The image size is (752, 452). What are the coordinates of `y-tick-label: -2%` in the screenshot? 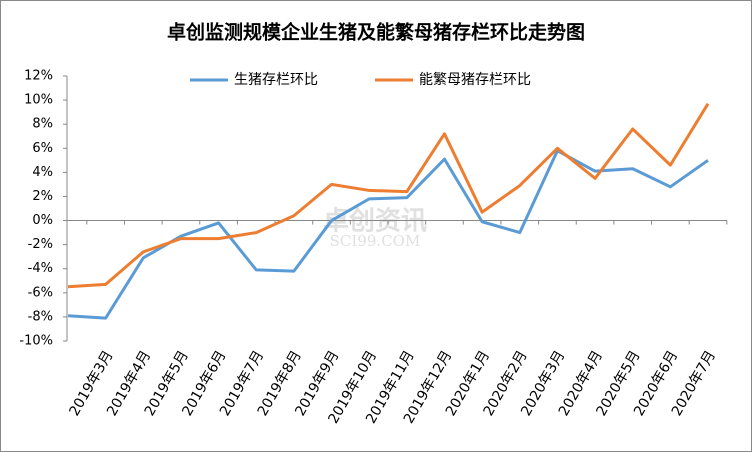 It's located at (40, 244).